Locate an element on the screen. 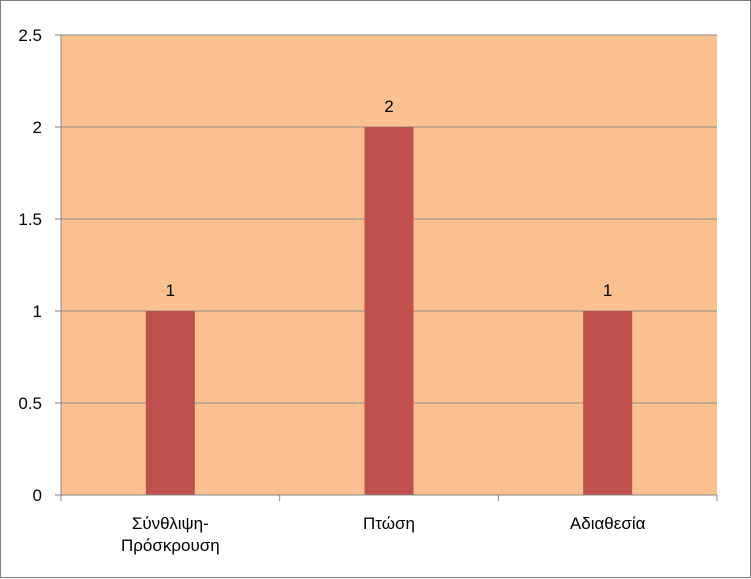 This screenshot has width=751, height=579. x-category-label-line: Πτώση is located at coordinates (389, 523).